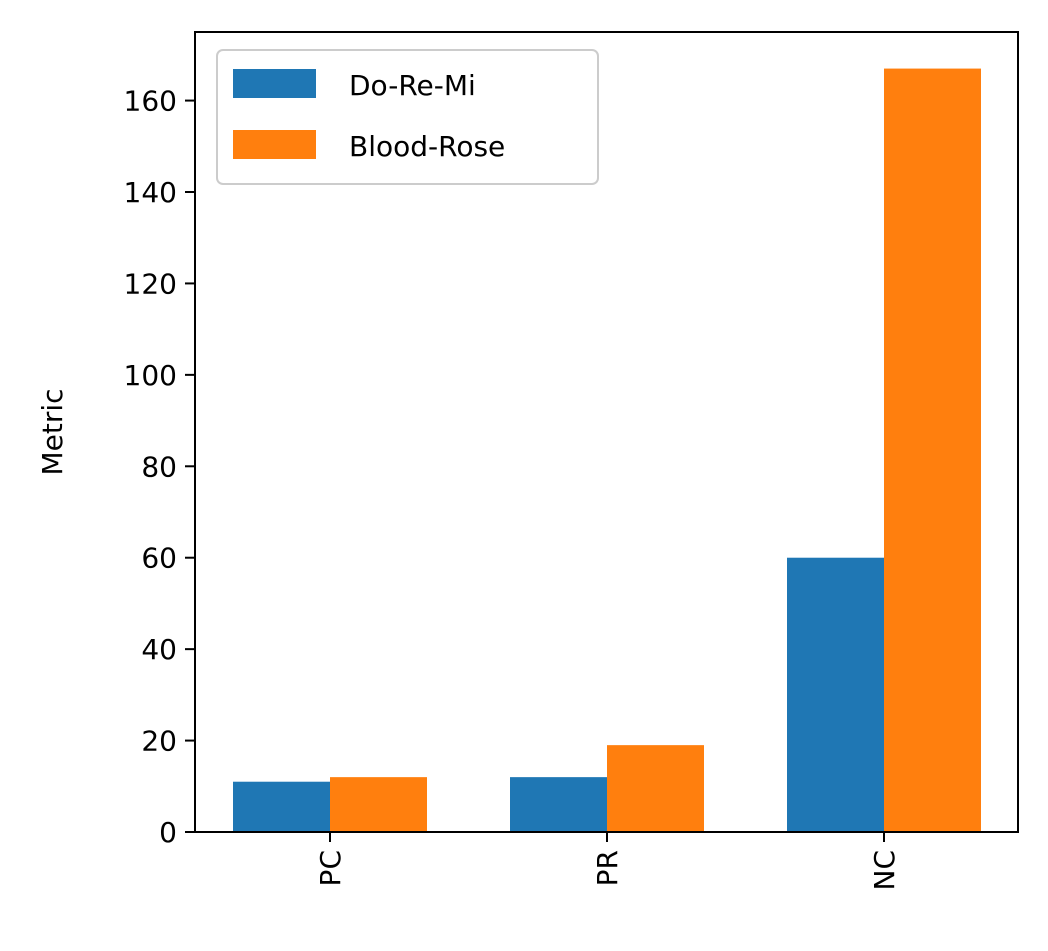 The width and height of the screenshot is (1048, 951). What do you see at coordinates (159, 558) in the screenshot?
I see `y-tick-label: 60` at bounding box center [159, 558].